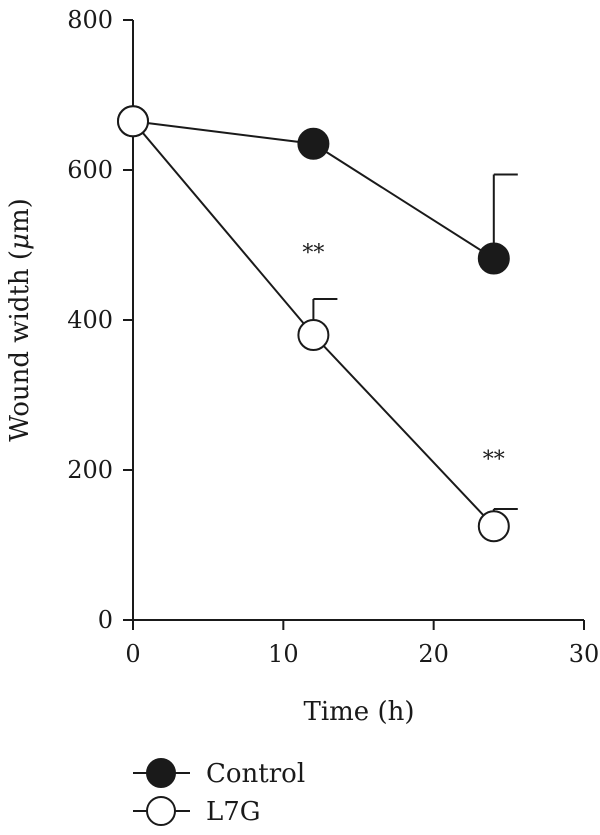 Image resolution: width=600 pixels, height=835 pixels. I want to click on x-tick-label: 20, so click(433, 654).